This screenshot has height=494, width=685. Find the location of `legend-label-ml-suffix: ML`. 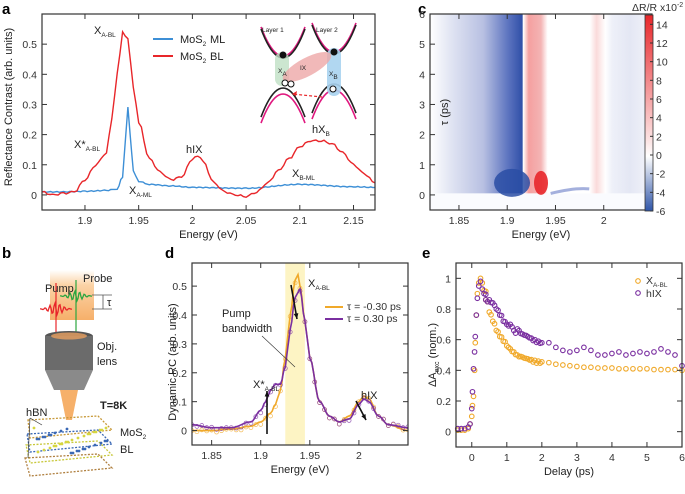

legend-label-ml-suffix: ML is located at coordinates (217, 40).